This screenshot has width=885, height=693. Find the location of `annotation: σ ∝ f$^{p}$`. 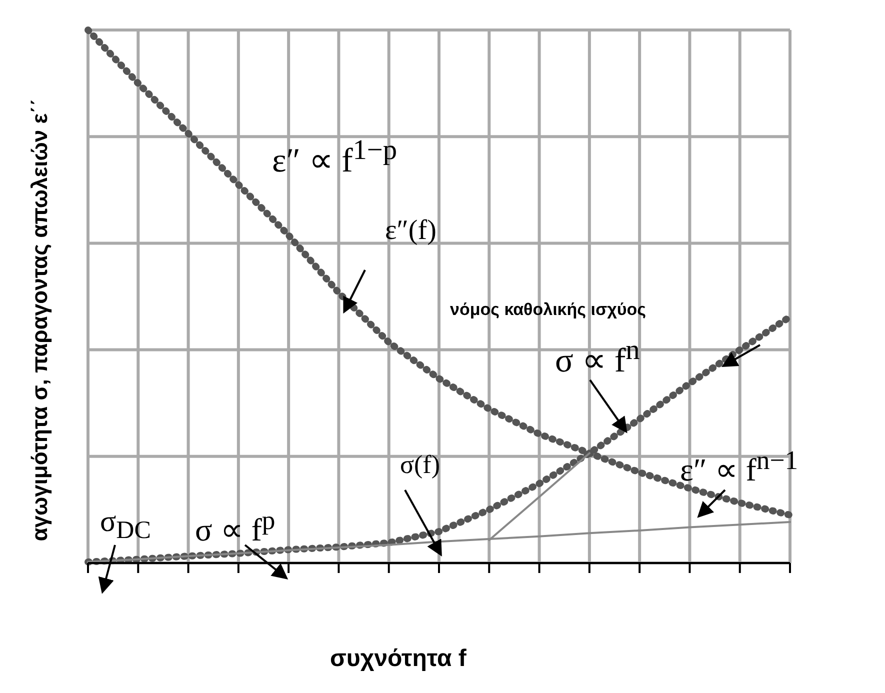

annotation: σ ∝ f$^{p}$ is located at coordinates (235, 527).